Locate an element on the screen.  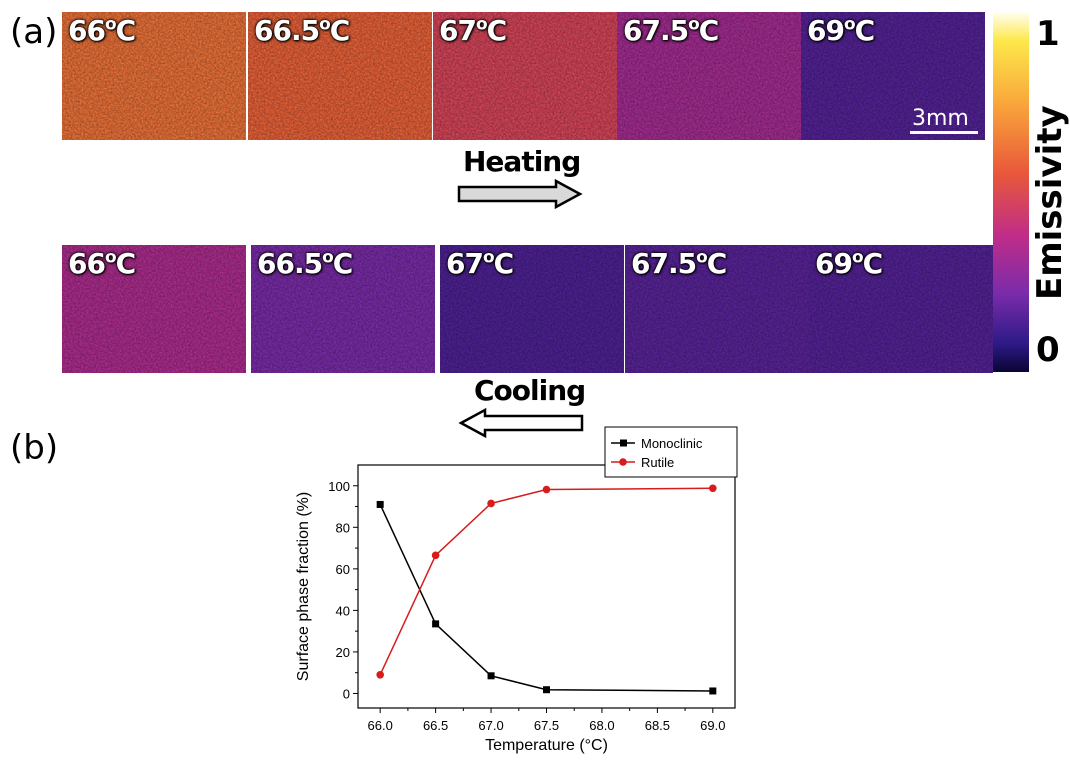
y-tick-label: 0 is located at coordinates (346, 693).